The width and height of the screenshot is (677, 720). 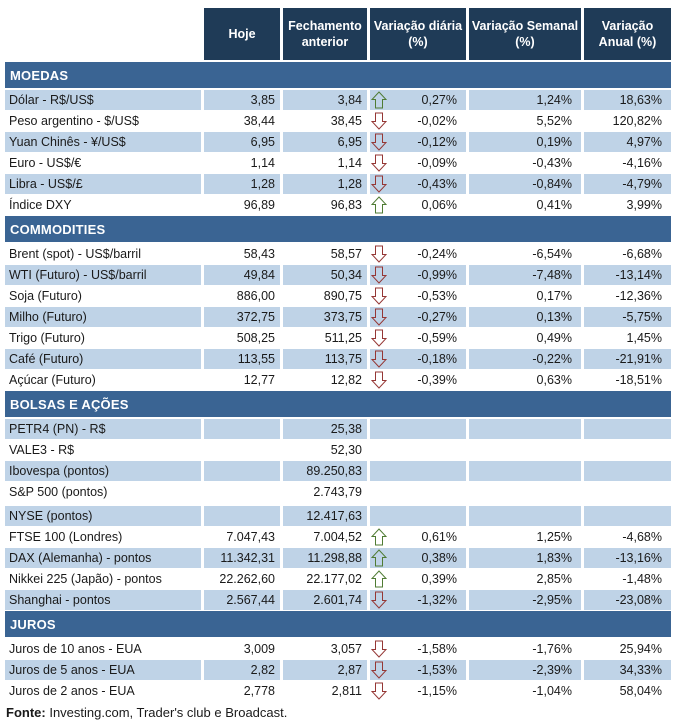 I want to click on variacao-anual-value, so click(x=627, y=429).